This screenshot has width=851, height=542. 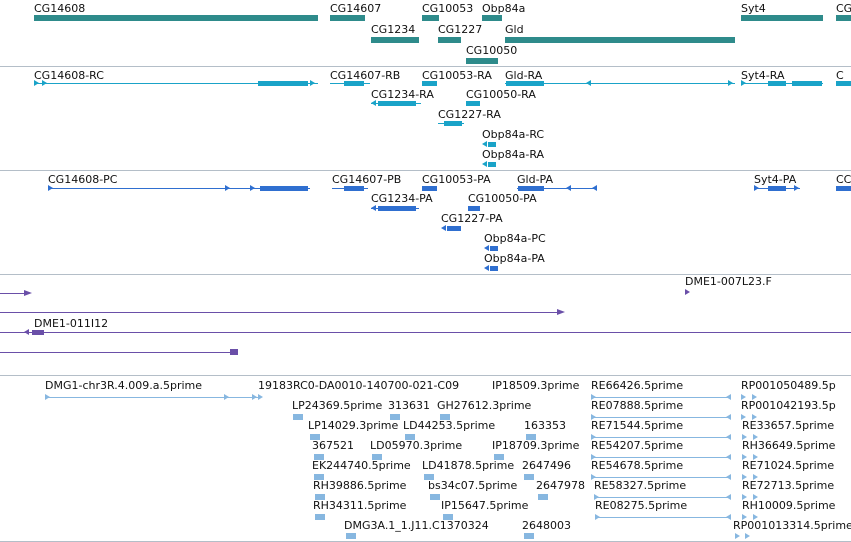 What do you see at coordinates (409, 405) in the screenshot?
I see `est-label: 313631` at bounding box center [409, 405].